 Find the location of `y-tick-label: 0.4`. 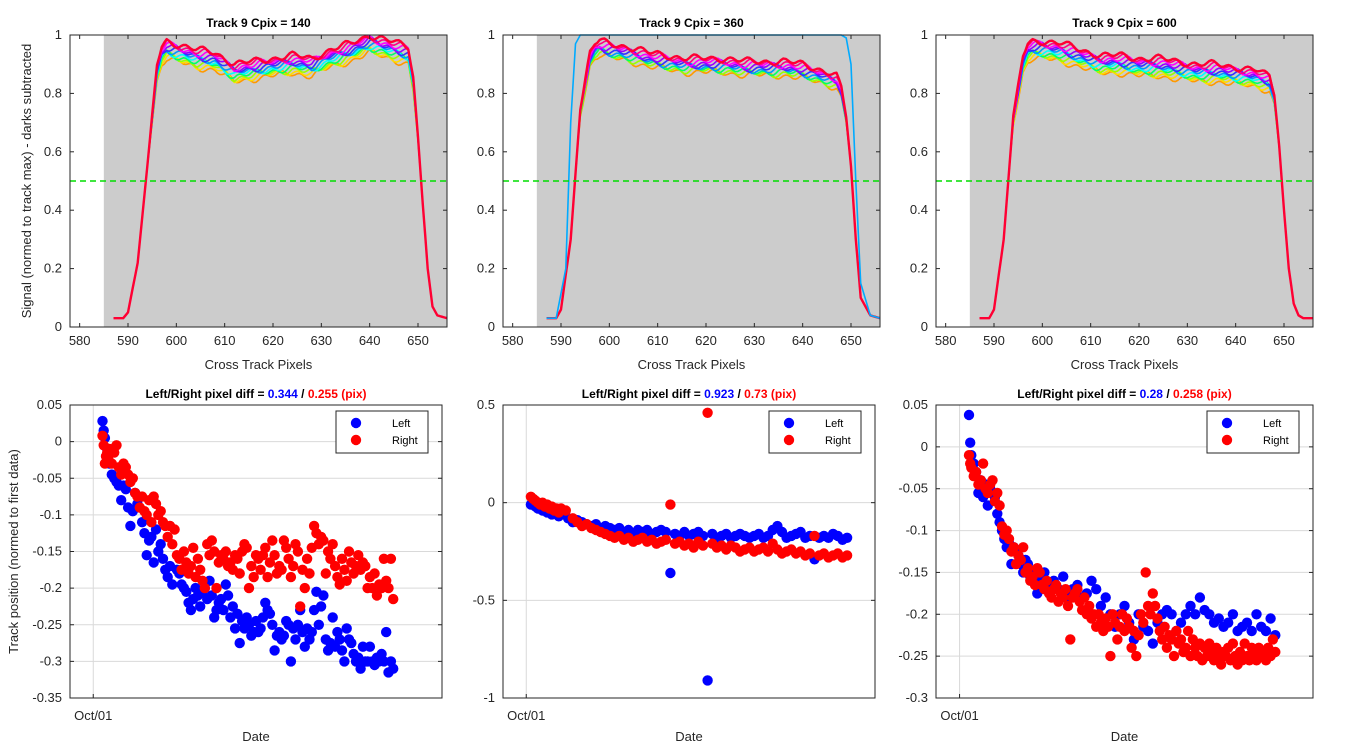

y-tick-label: 0.4 is located at coordinates (53, 209).